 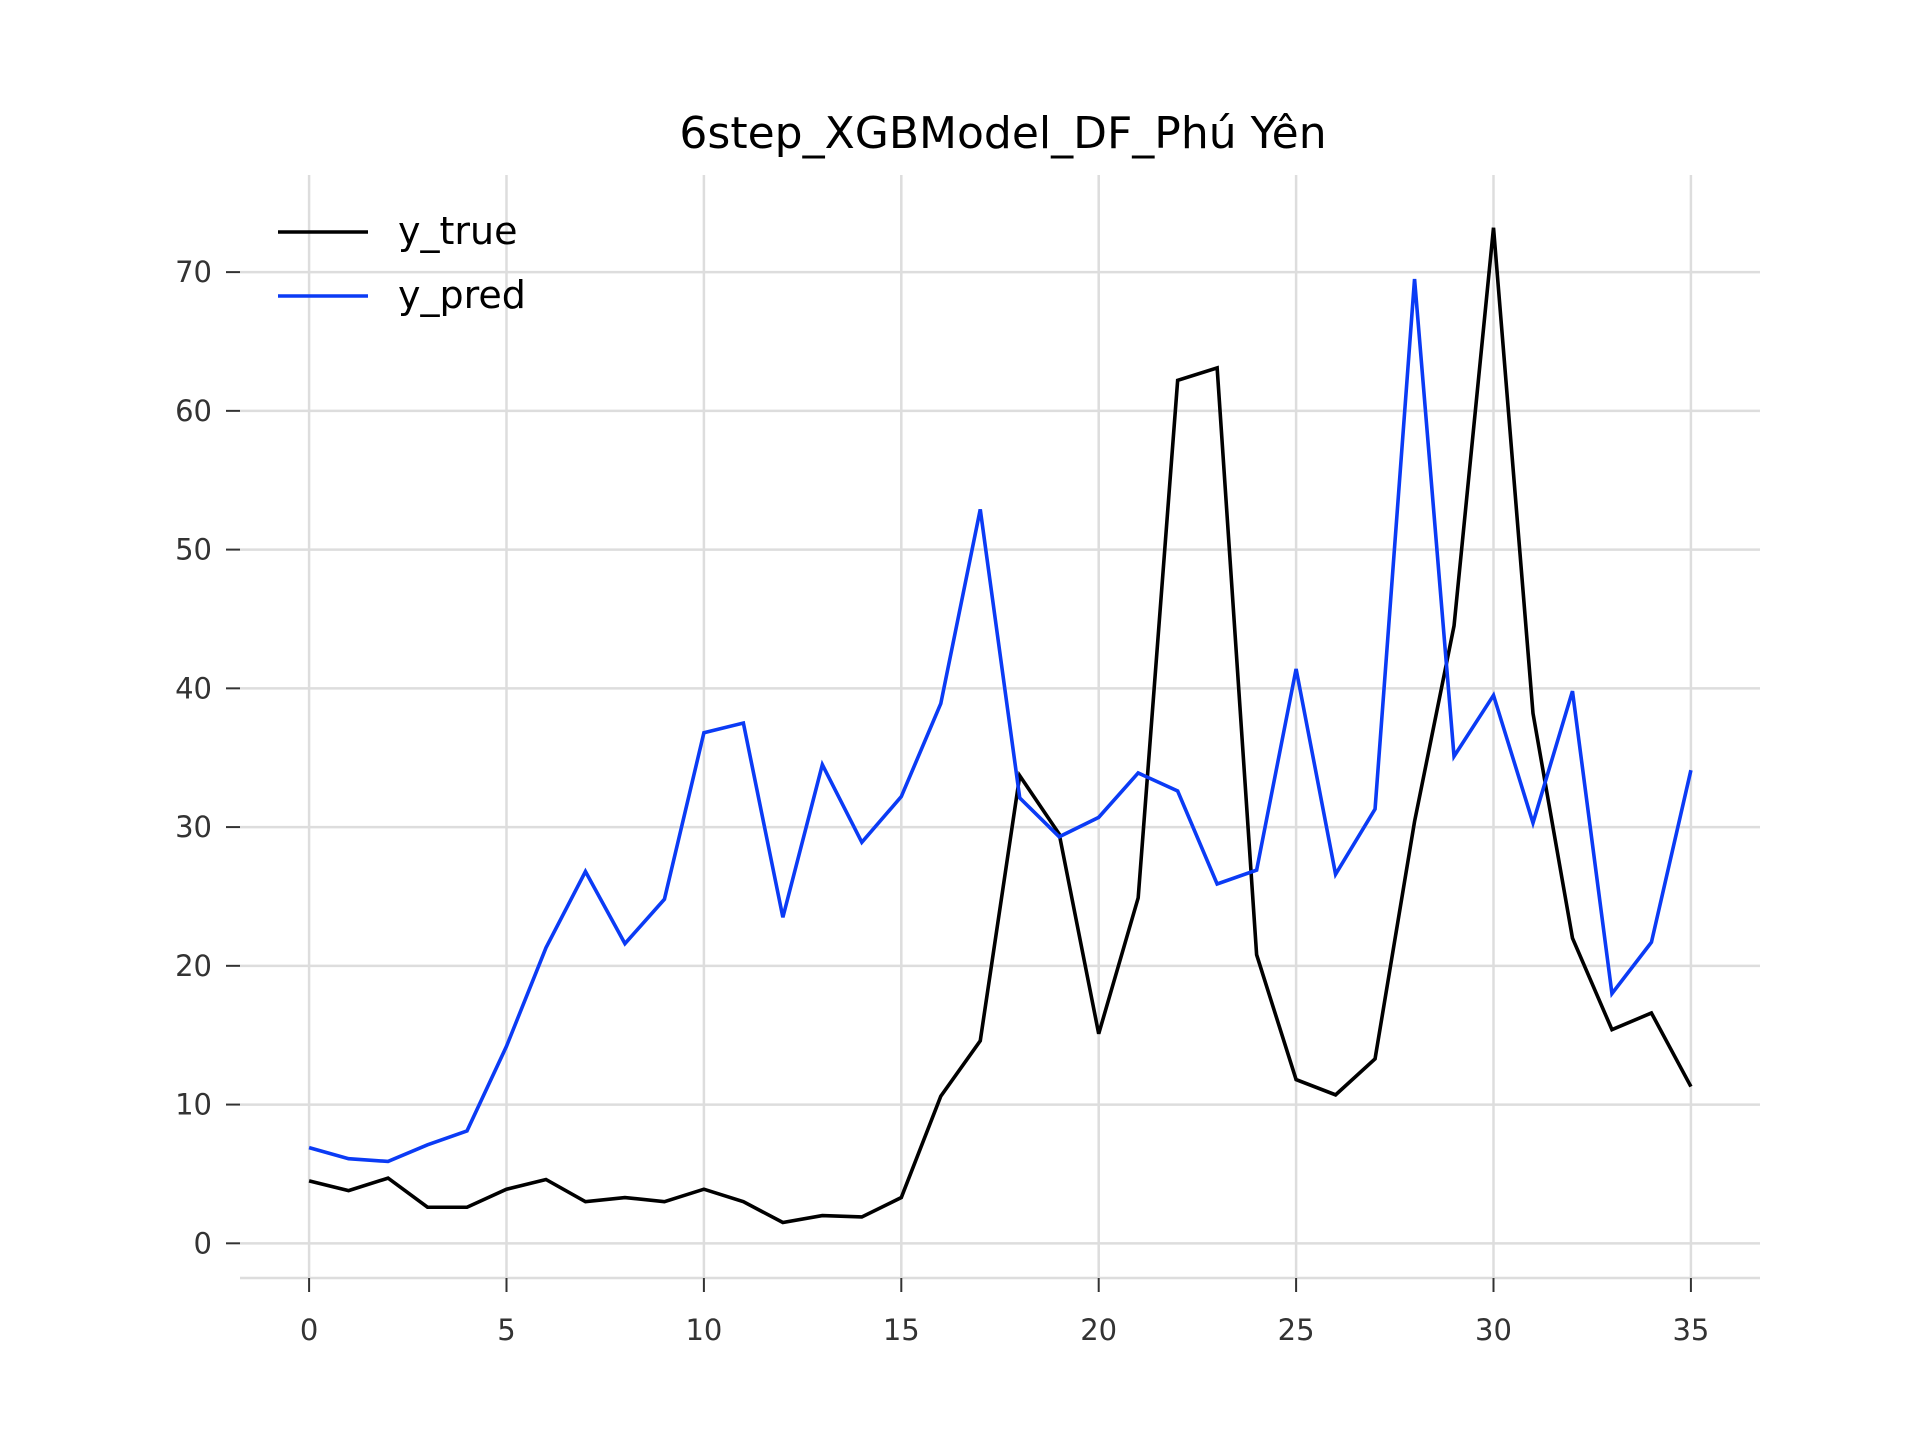 I want to click on legend: y_true y_pred, so click(x=402, y=263).